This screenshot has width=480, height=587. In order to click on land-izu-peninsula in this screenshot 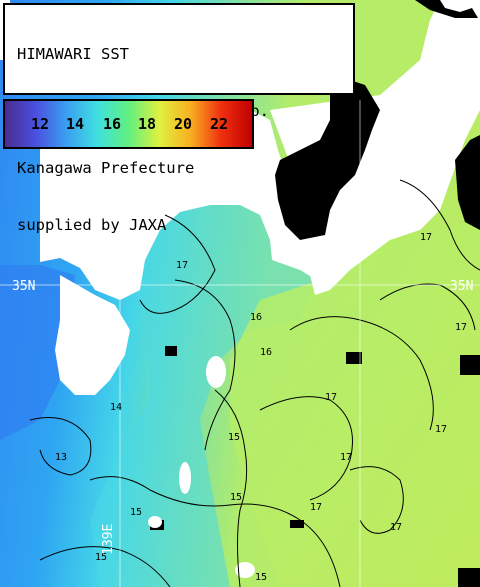, I will do `click(92, 335)`.